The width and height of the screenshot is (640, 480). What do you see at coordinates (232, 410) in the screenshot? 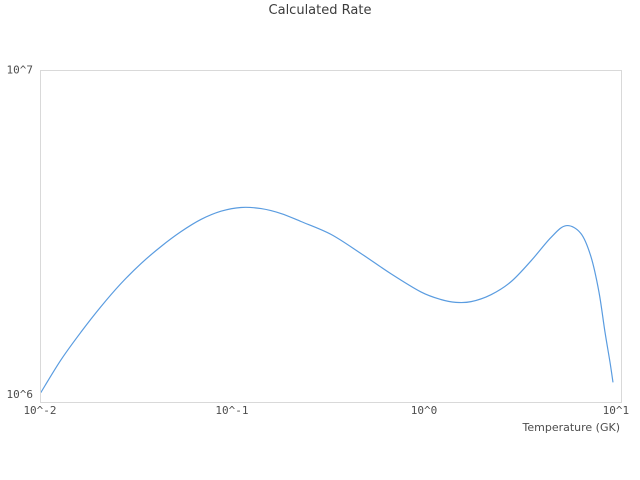
I see `x-tick-label: 10^-1` at bounding box center [232, 410].